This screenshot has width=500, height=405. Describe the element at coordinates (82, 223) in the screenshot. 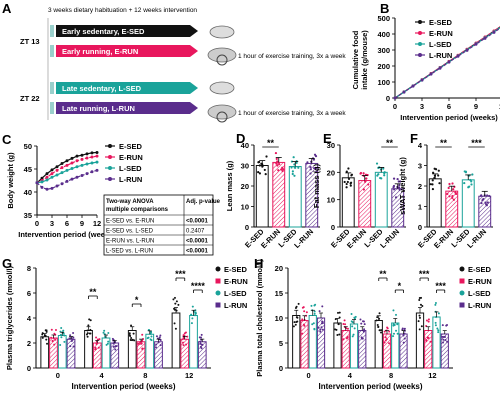

I see `x-tick-label: 9` at that location.